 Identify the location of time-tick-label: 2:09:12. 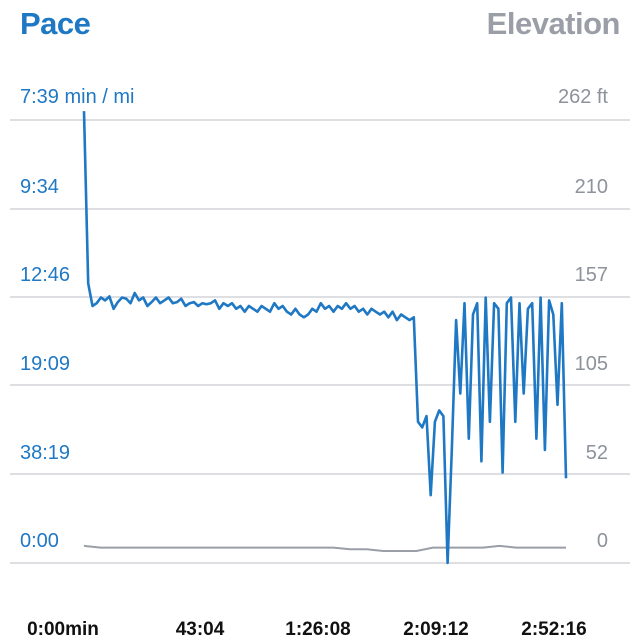
(436, 629).